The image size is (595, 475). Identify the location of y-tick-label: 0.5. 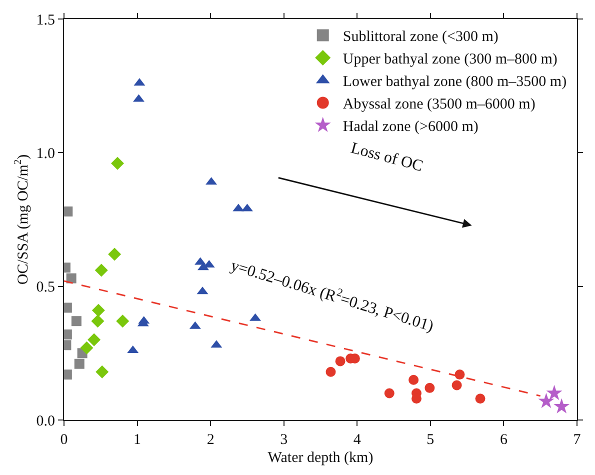
(45, 288).